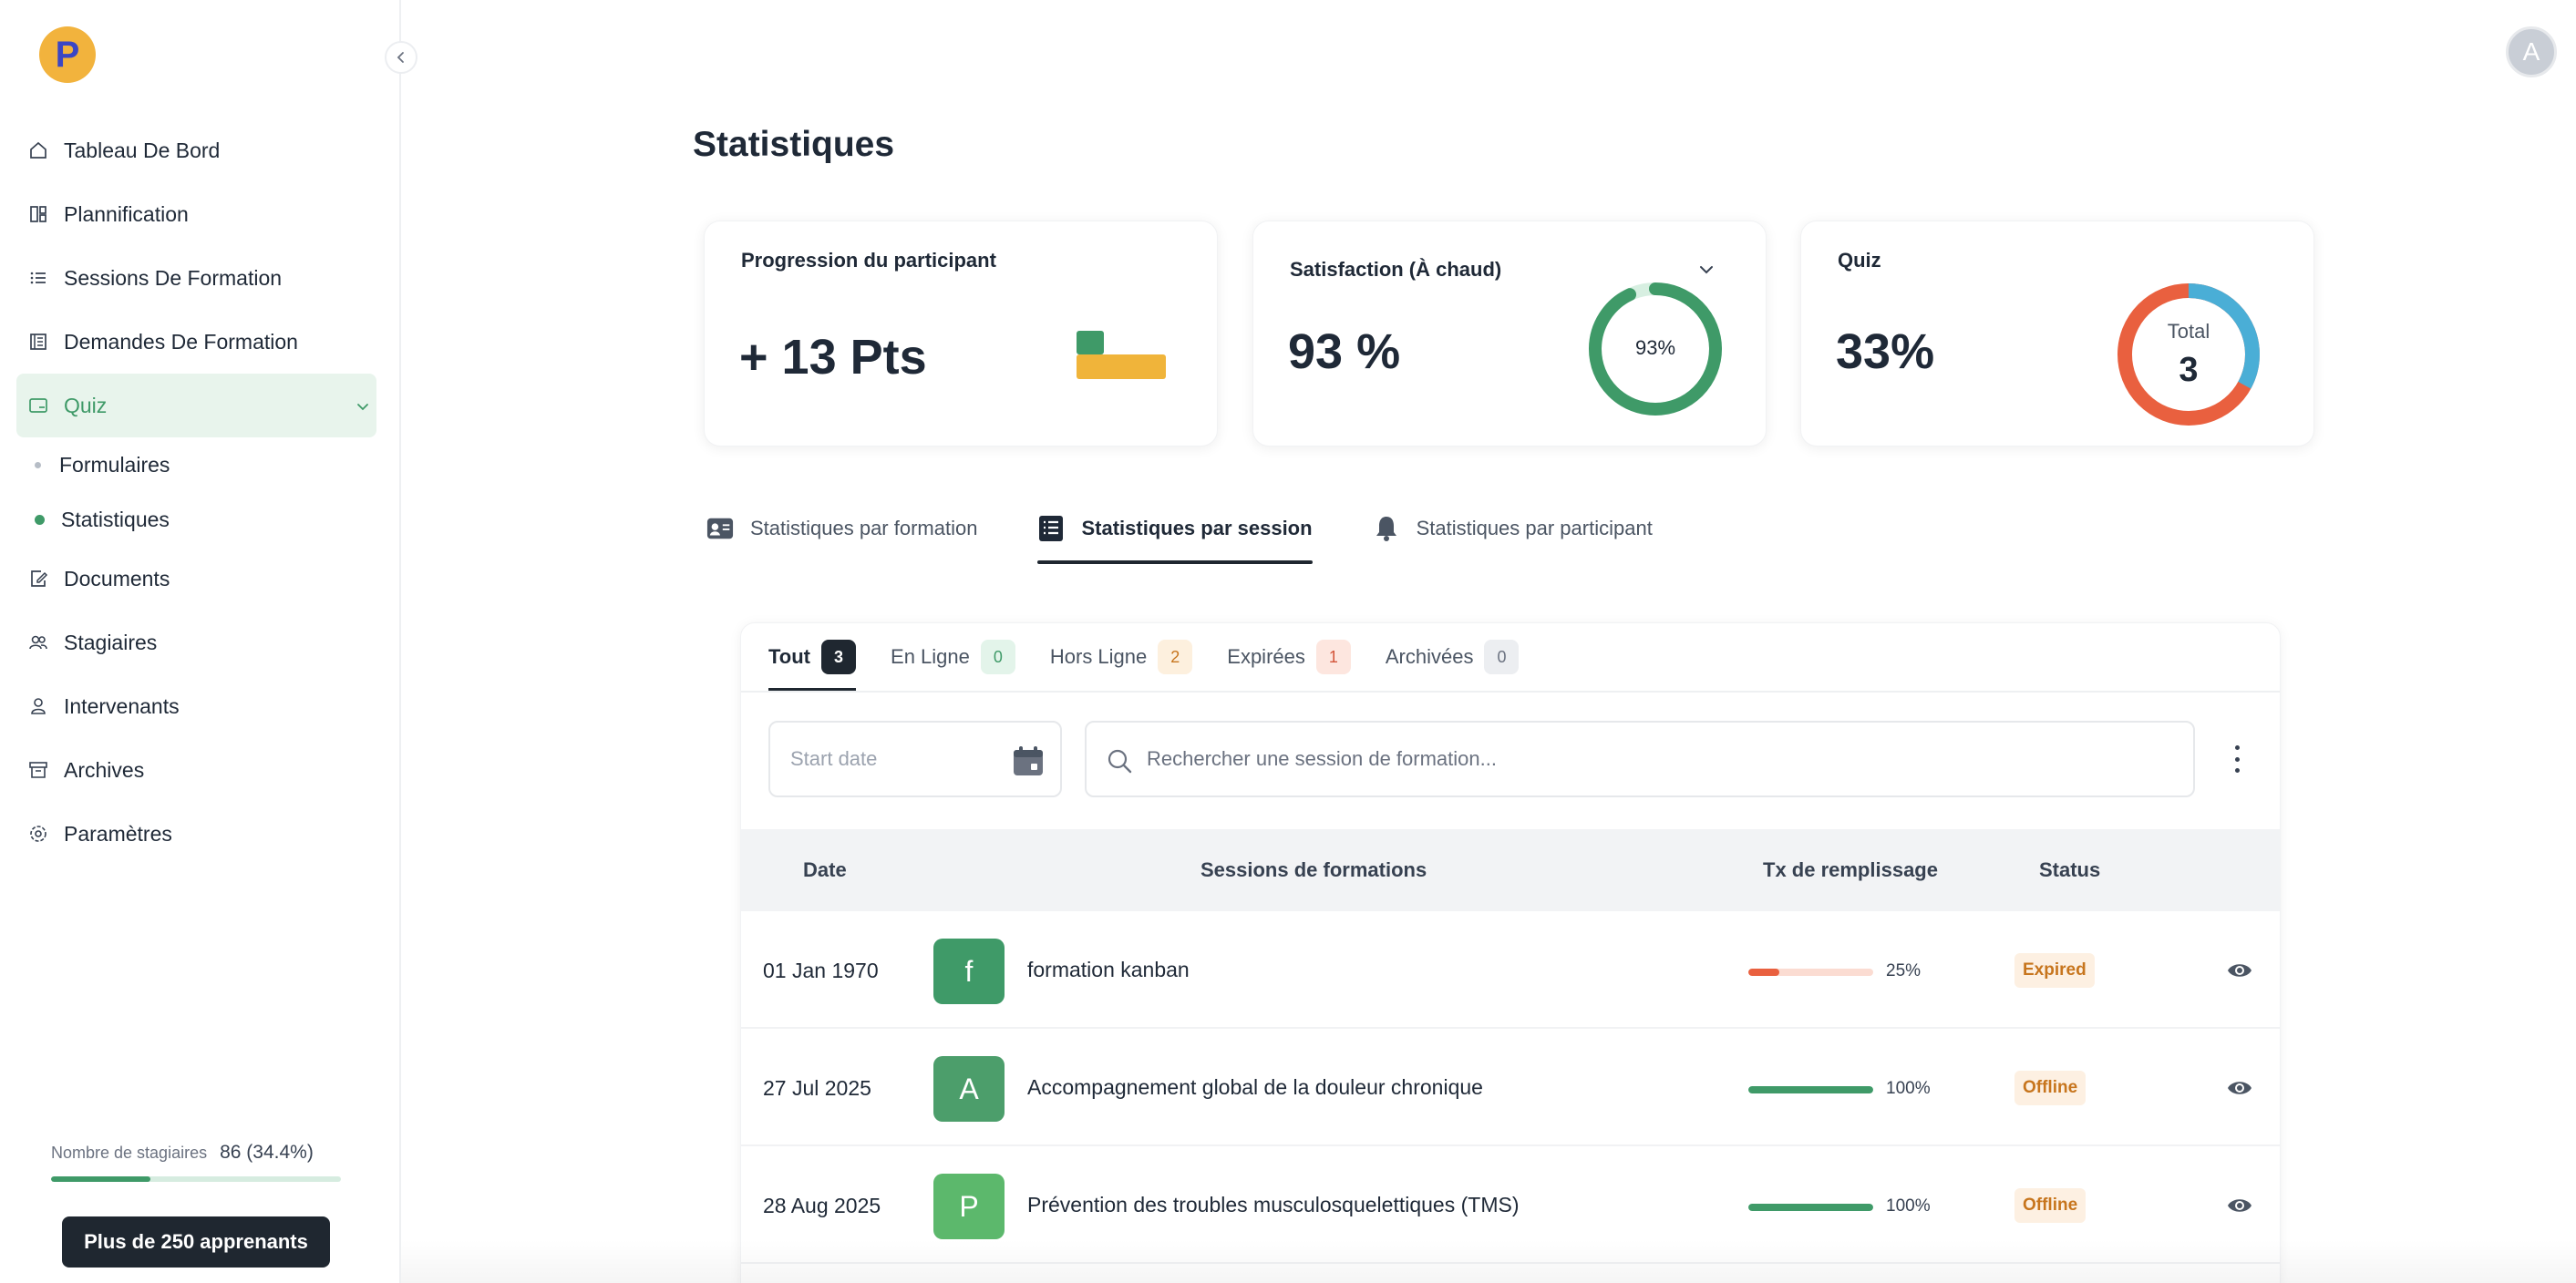  Describe the element at coordinates (111, 642) in the screenshot. I see `sidebar-item-label: Stagiaires` at that location.